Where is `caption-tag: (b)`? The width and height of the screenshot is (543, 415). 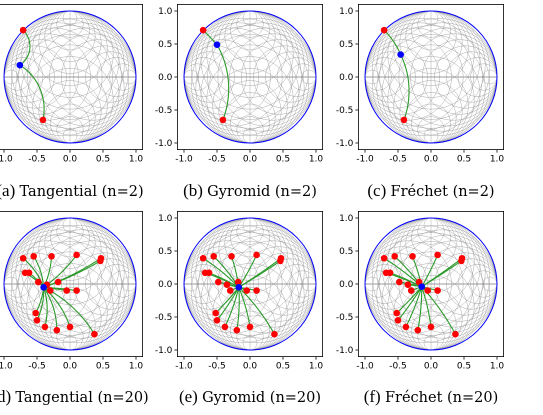
caption-tag: (b) is located at coordinates (195, 190).